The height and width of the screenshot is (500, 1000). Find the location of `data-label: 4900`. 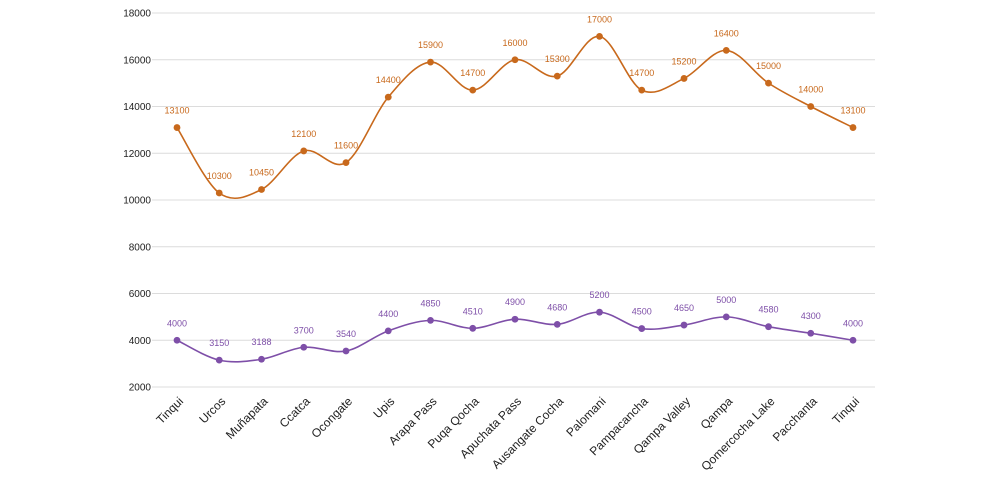

data-label: 4900 is located at coordinates (515, 302).